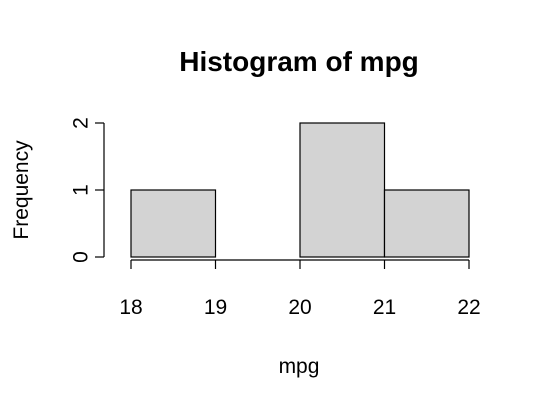 The width and height of the screenshot is (543, 409). Describe the element at coordinates (299, 366) in the screenshot. I see `x-axis-label: mpg` at that location.